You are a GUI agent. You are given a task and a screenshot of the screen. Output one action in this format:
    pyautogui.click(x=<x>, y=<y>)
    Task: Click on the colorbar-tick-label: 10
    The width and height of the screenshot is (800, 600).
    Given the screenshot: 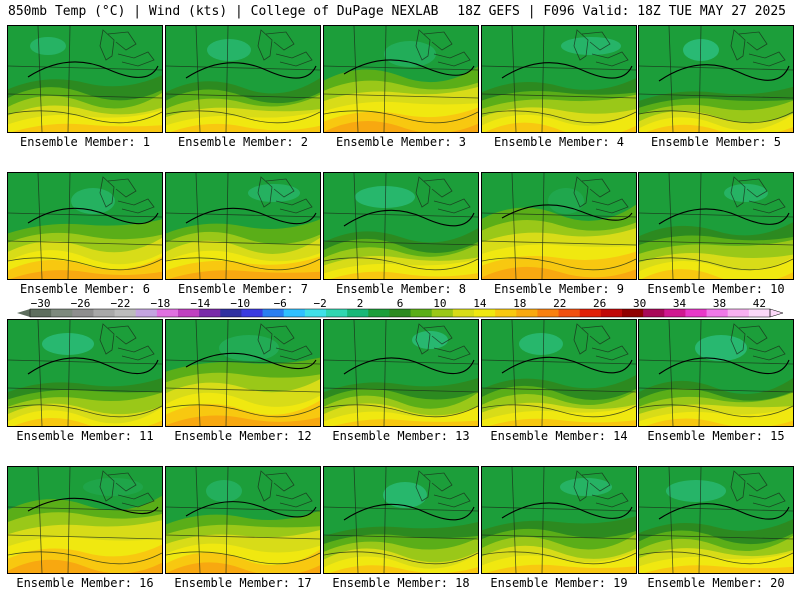 What is the action you would take?
    pyautogui.click(x=439, y=304)
    